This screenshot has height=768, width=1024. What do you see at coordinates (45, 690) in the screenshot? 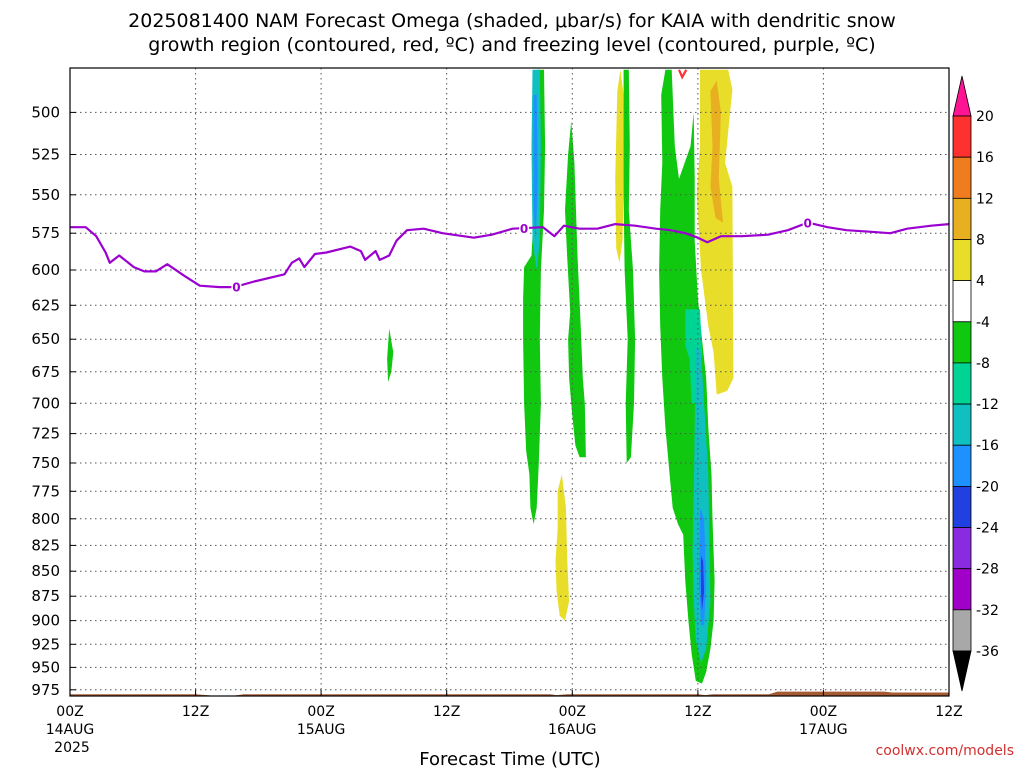
I see `y-tick-label: 975` at bounding box center [45, 690].